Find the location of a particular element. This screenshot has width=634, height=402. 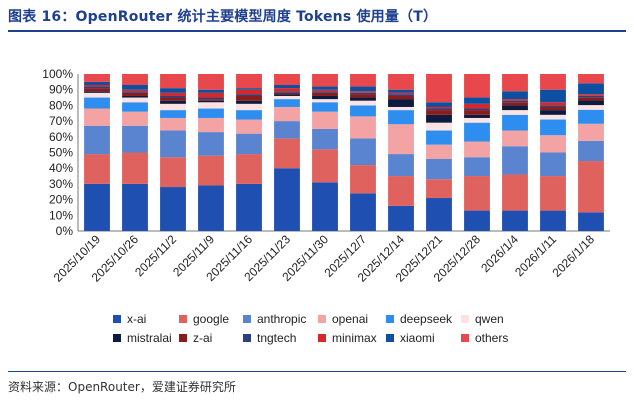

y-tick-label: 50% is located at coordinates (61, 153).